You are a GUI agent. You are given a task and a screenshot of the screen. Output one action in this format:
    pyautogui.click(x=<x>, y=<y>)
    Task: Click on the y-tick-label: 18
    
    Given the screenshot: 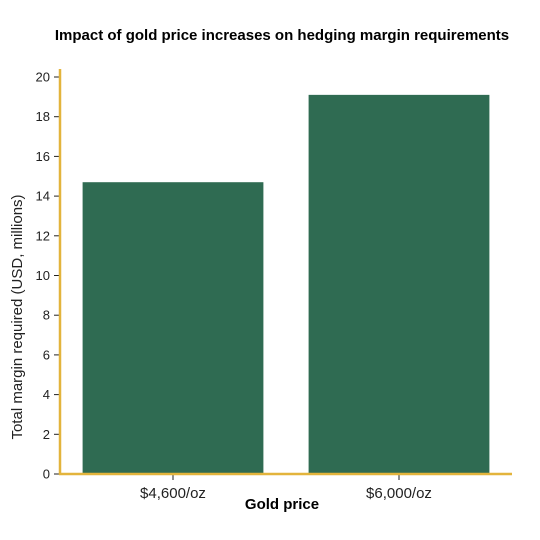 What is the action you would take?
    pyautogui.click(x=43, y=116)
    